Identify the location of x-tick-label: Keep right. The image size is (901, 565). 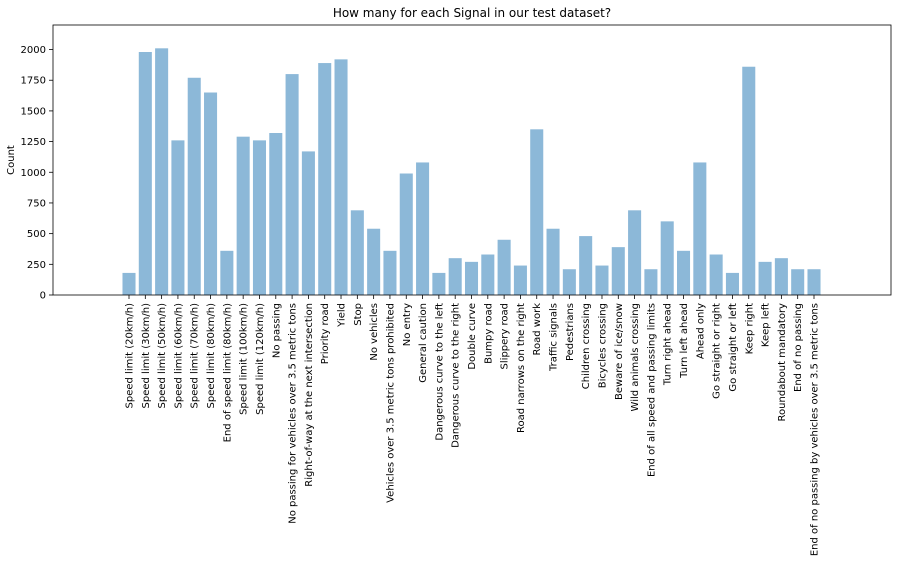
(749, 328).